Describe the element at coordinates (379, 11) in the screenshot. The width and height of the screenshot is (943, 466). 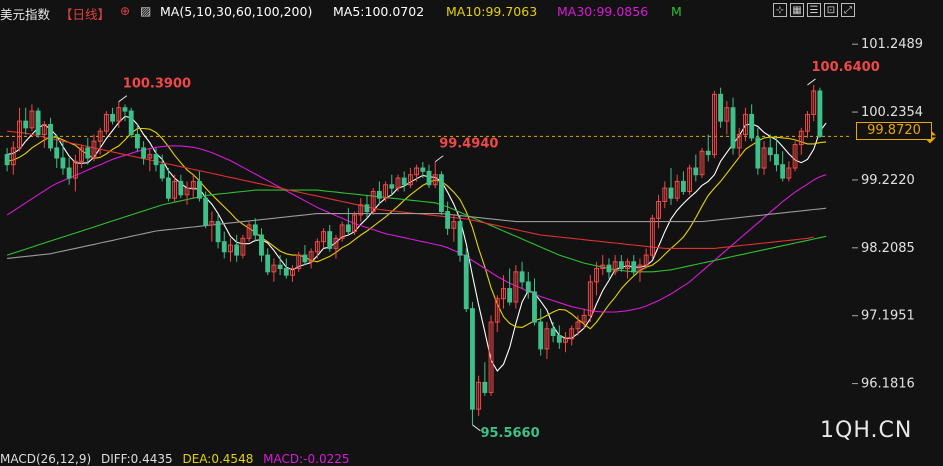
I see `ma5-value: MA5:100.0702` at that location.